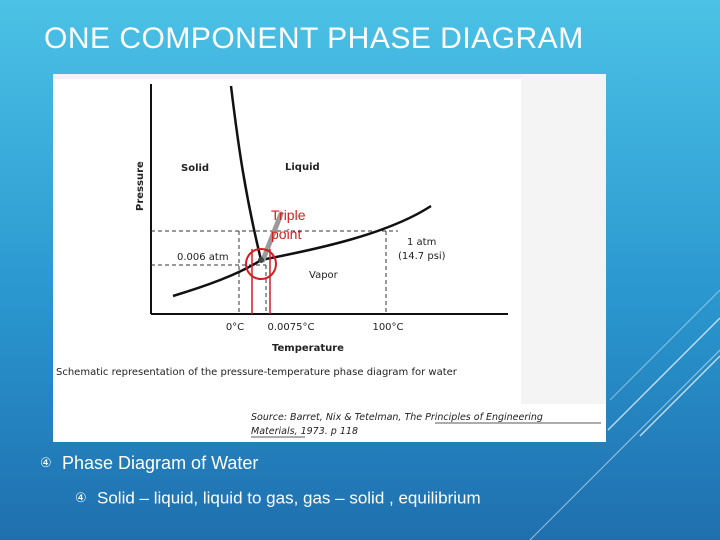 The height and width of the screenshot is (540, 720). I want to click on vapor-region-label: Vapor, so click(324, 275).